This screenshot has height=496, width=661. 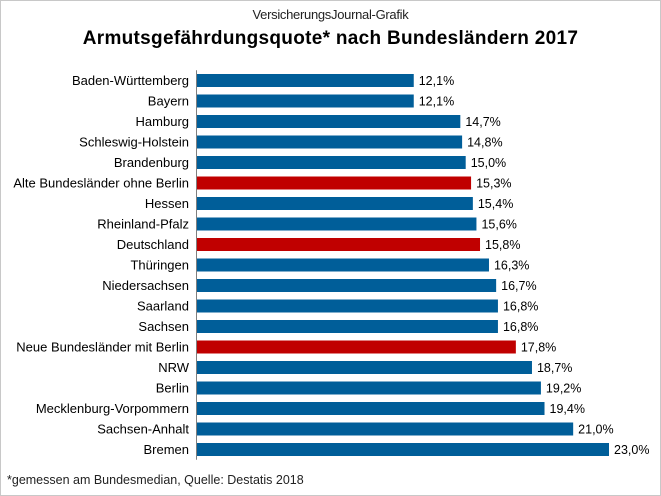 I want to click on bar-nrw, so click(x=364, y=367).